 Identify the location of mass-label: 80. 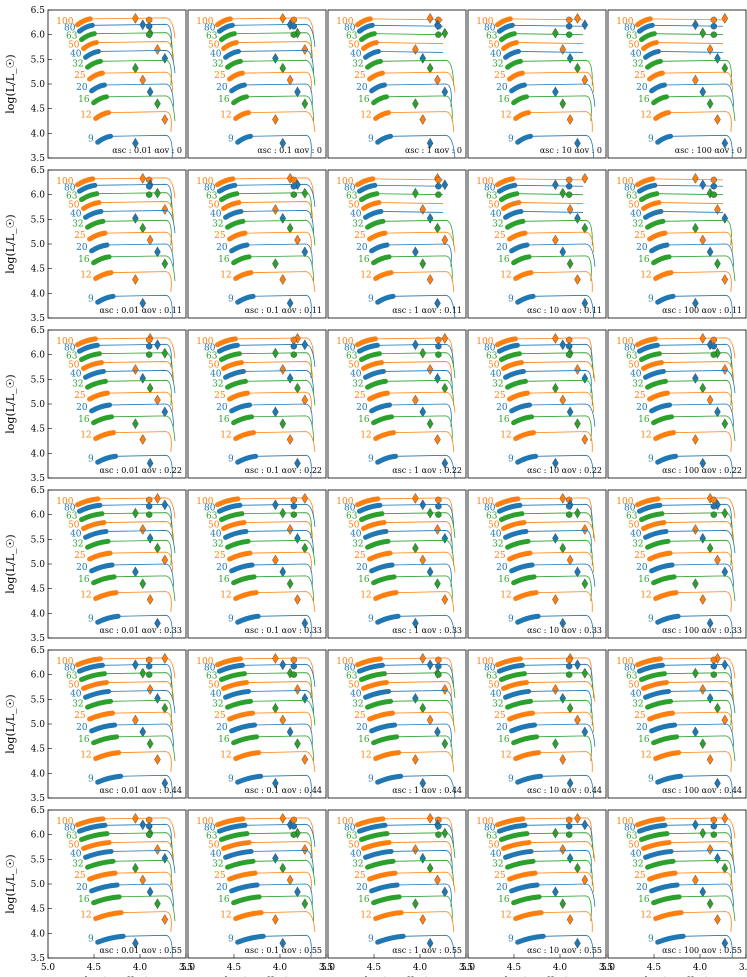
(70, 28).